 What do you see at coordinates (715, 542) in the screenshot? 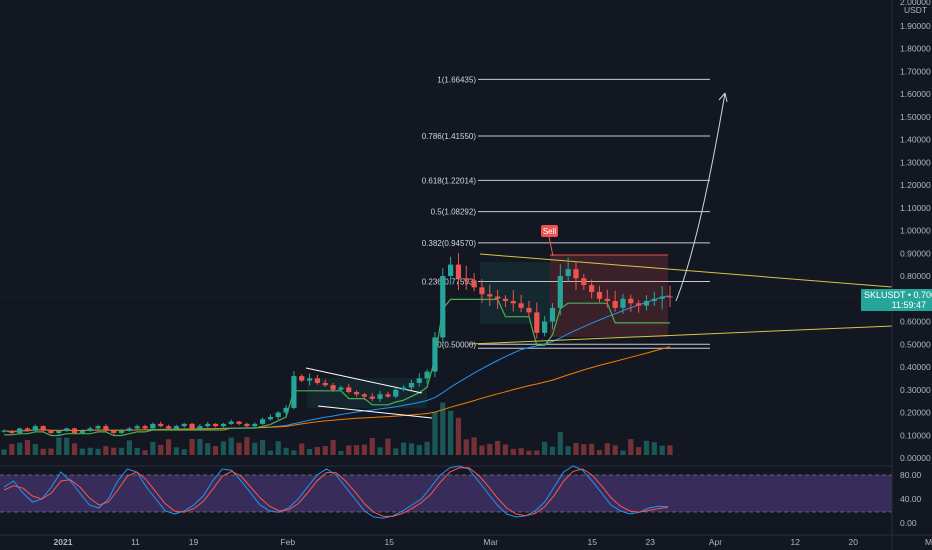
I see `date-tick-label: Apr` at bounding box center [715, 542].